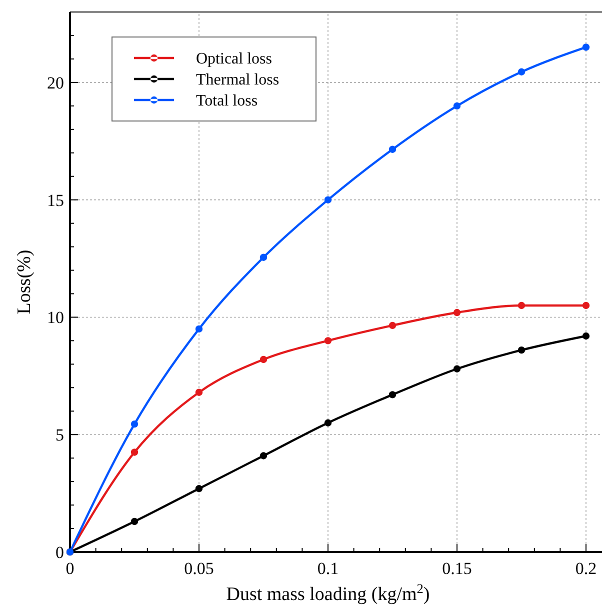 The width and height of the screenshot is (602, 612). I want to click on y-tick-label: 20, so click(55, 82).